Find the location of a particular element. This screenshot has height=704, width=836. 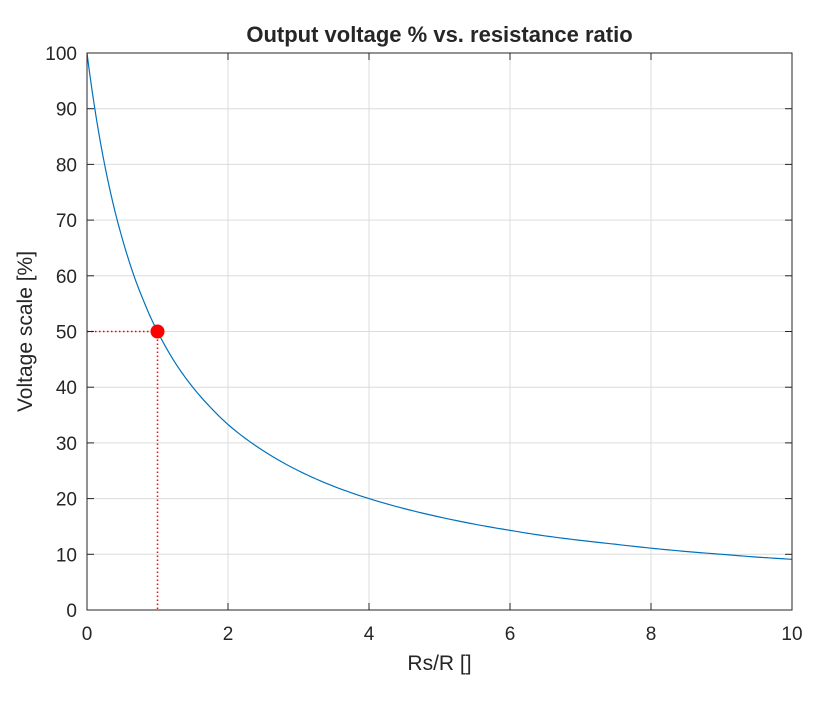

y-tick-label: 40 is located at coordinates (66, 388).